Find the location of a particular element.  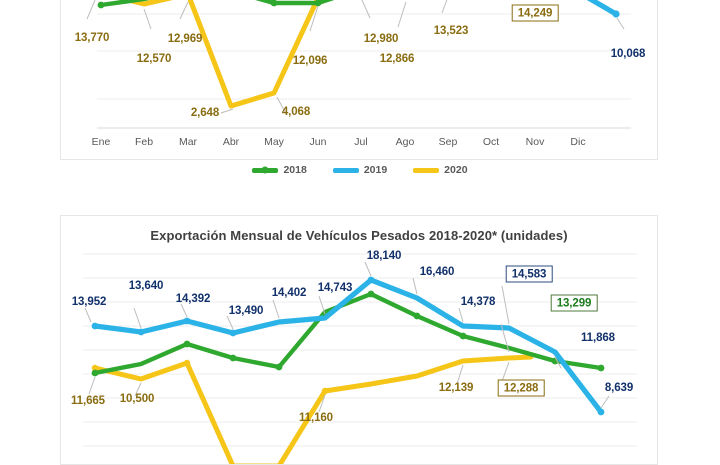

legend-label-2019: 2019 is located at coordinates (375, 170).